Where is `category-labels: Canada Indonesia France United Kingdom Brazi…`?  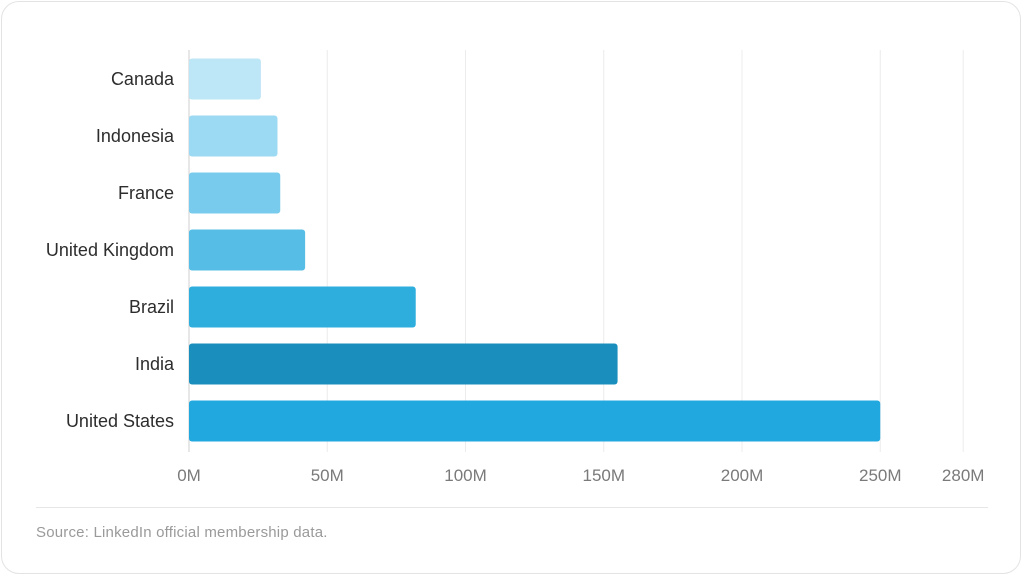 category-labels: Canada Indonesia France United Kingdom Brazi… is located at coordinates (110, 250).